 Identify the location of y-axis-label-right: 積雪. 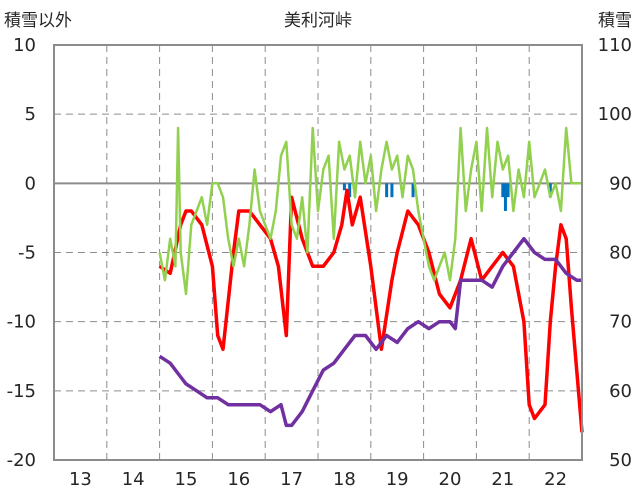
(615, 21).